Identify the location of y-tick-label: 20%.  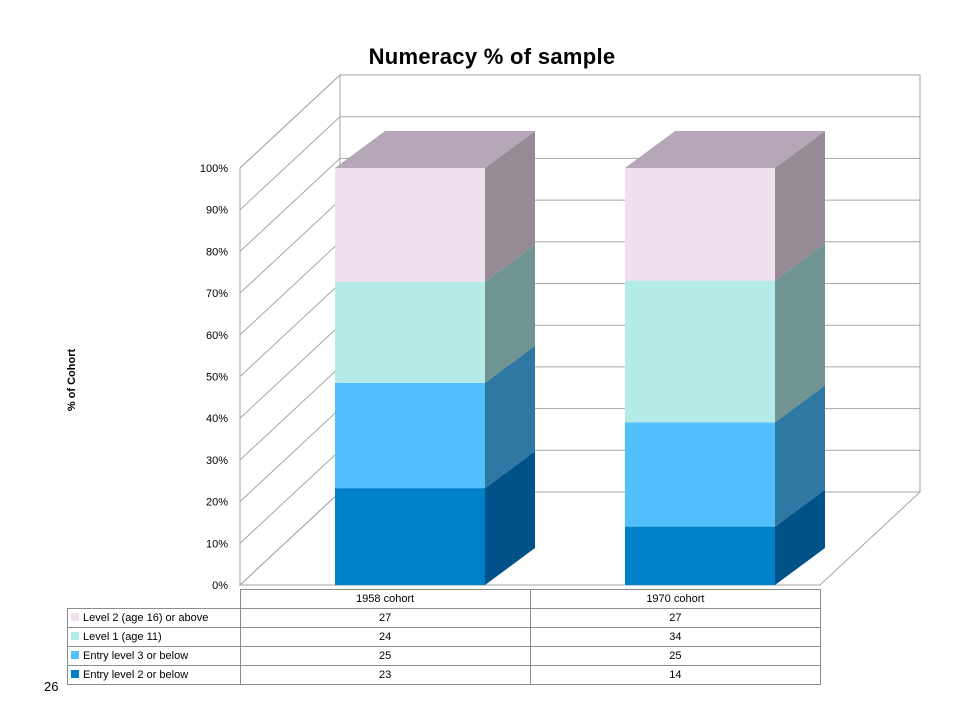
(217, 503).